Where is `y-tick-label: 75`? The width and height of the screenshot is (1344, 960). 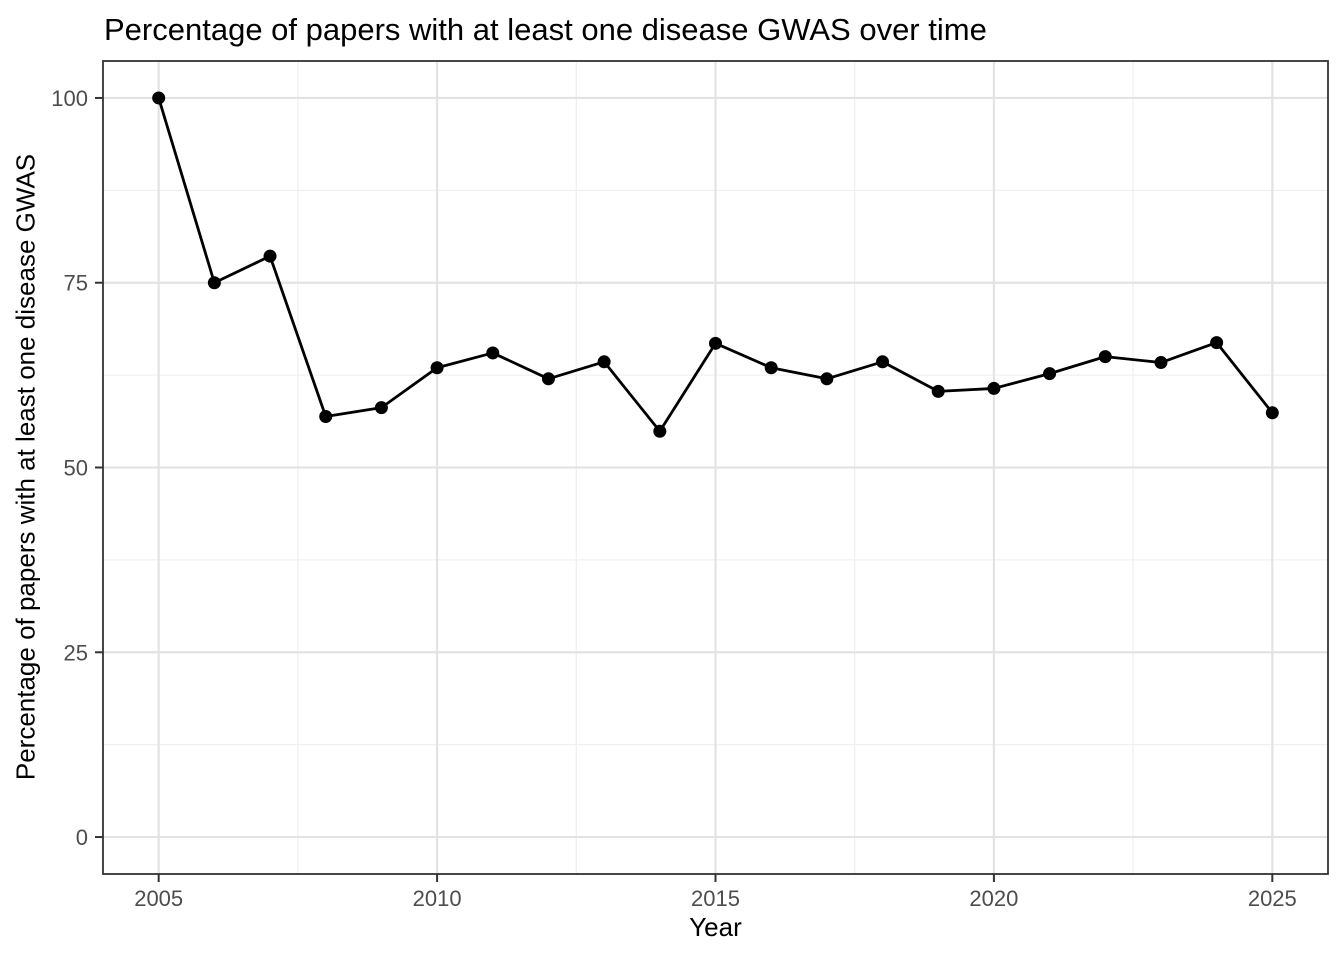
y-tick-label: 75 is located at coordinates (76, 283).